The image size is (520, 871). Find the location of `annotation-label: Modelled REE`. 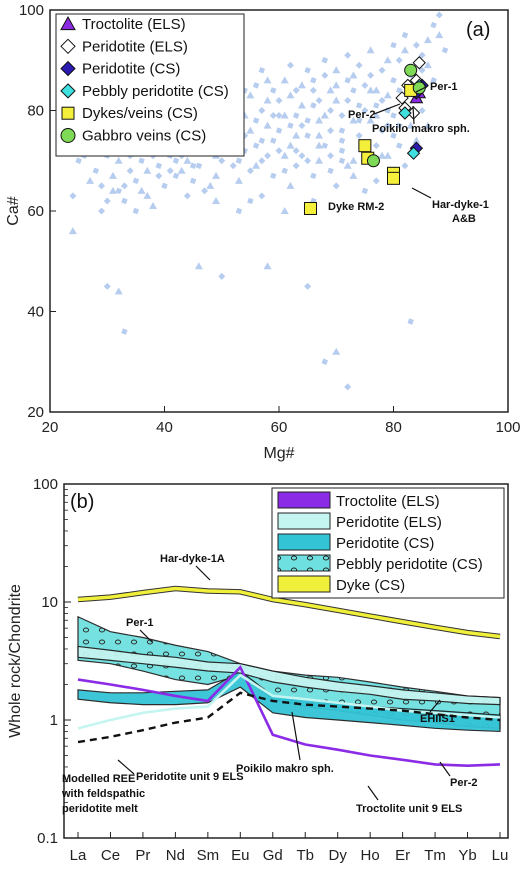

annotation-label: Modelled REE is located at coordinates (98, 779).